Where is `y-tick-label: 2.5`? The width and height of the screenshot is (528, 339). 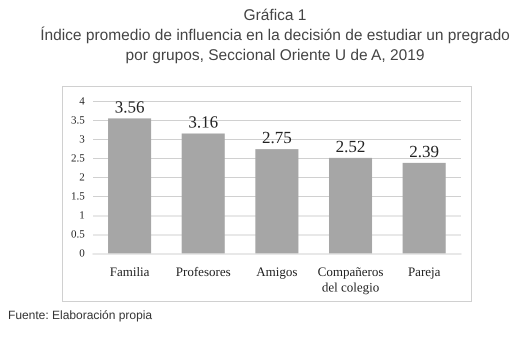 y-tick-label: 2.5 is located at coordinates (78, 158).